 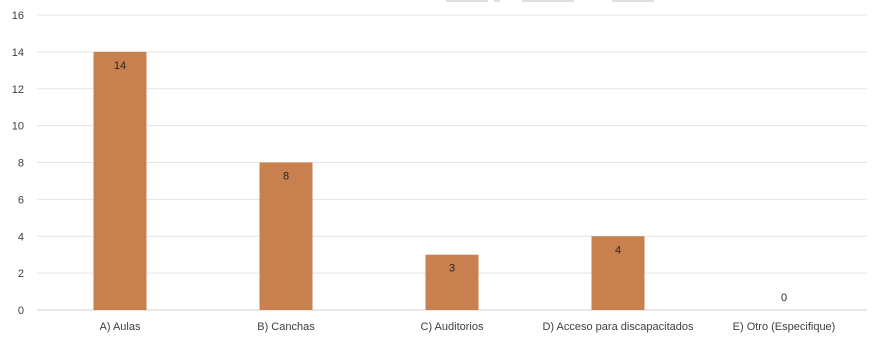 I want to click on y-tick-label: 10, so click(x=18, y=127).